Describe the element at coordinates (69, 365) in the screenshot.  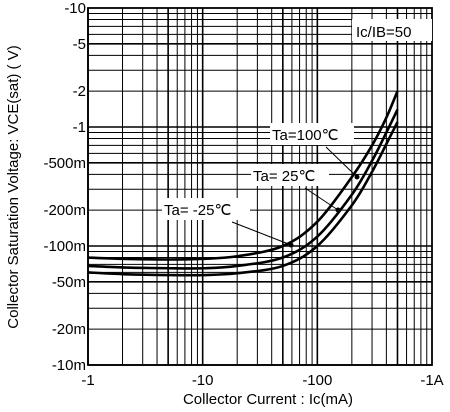
I see `y-tick-label: -10m` at that location.